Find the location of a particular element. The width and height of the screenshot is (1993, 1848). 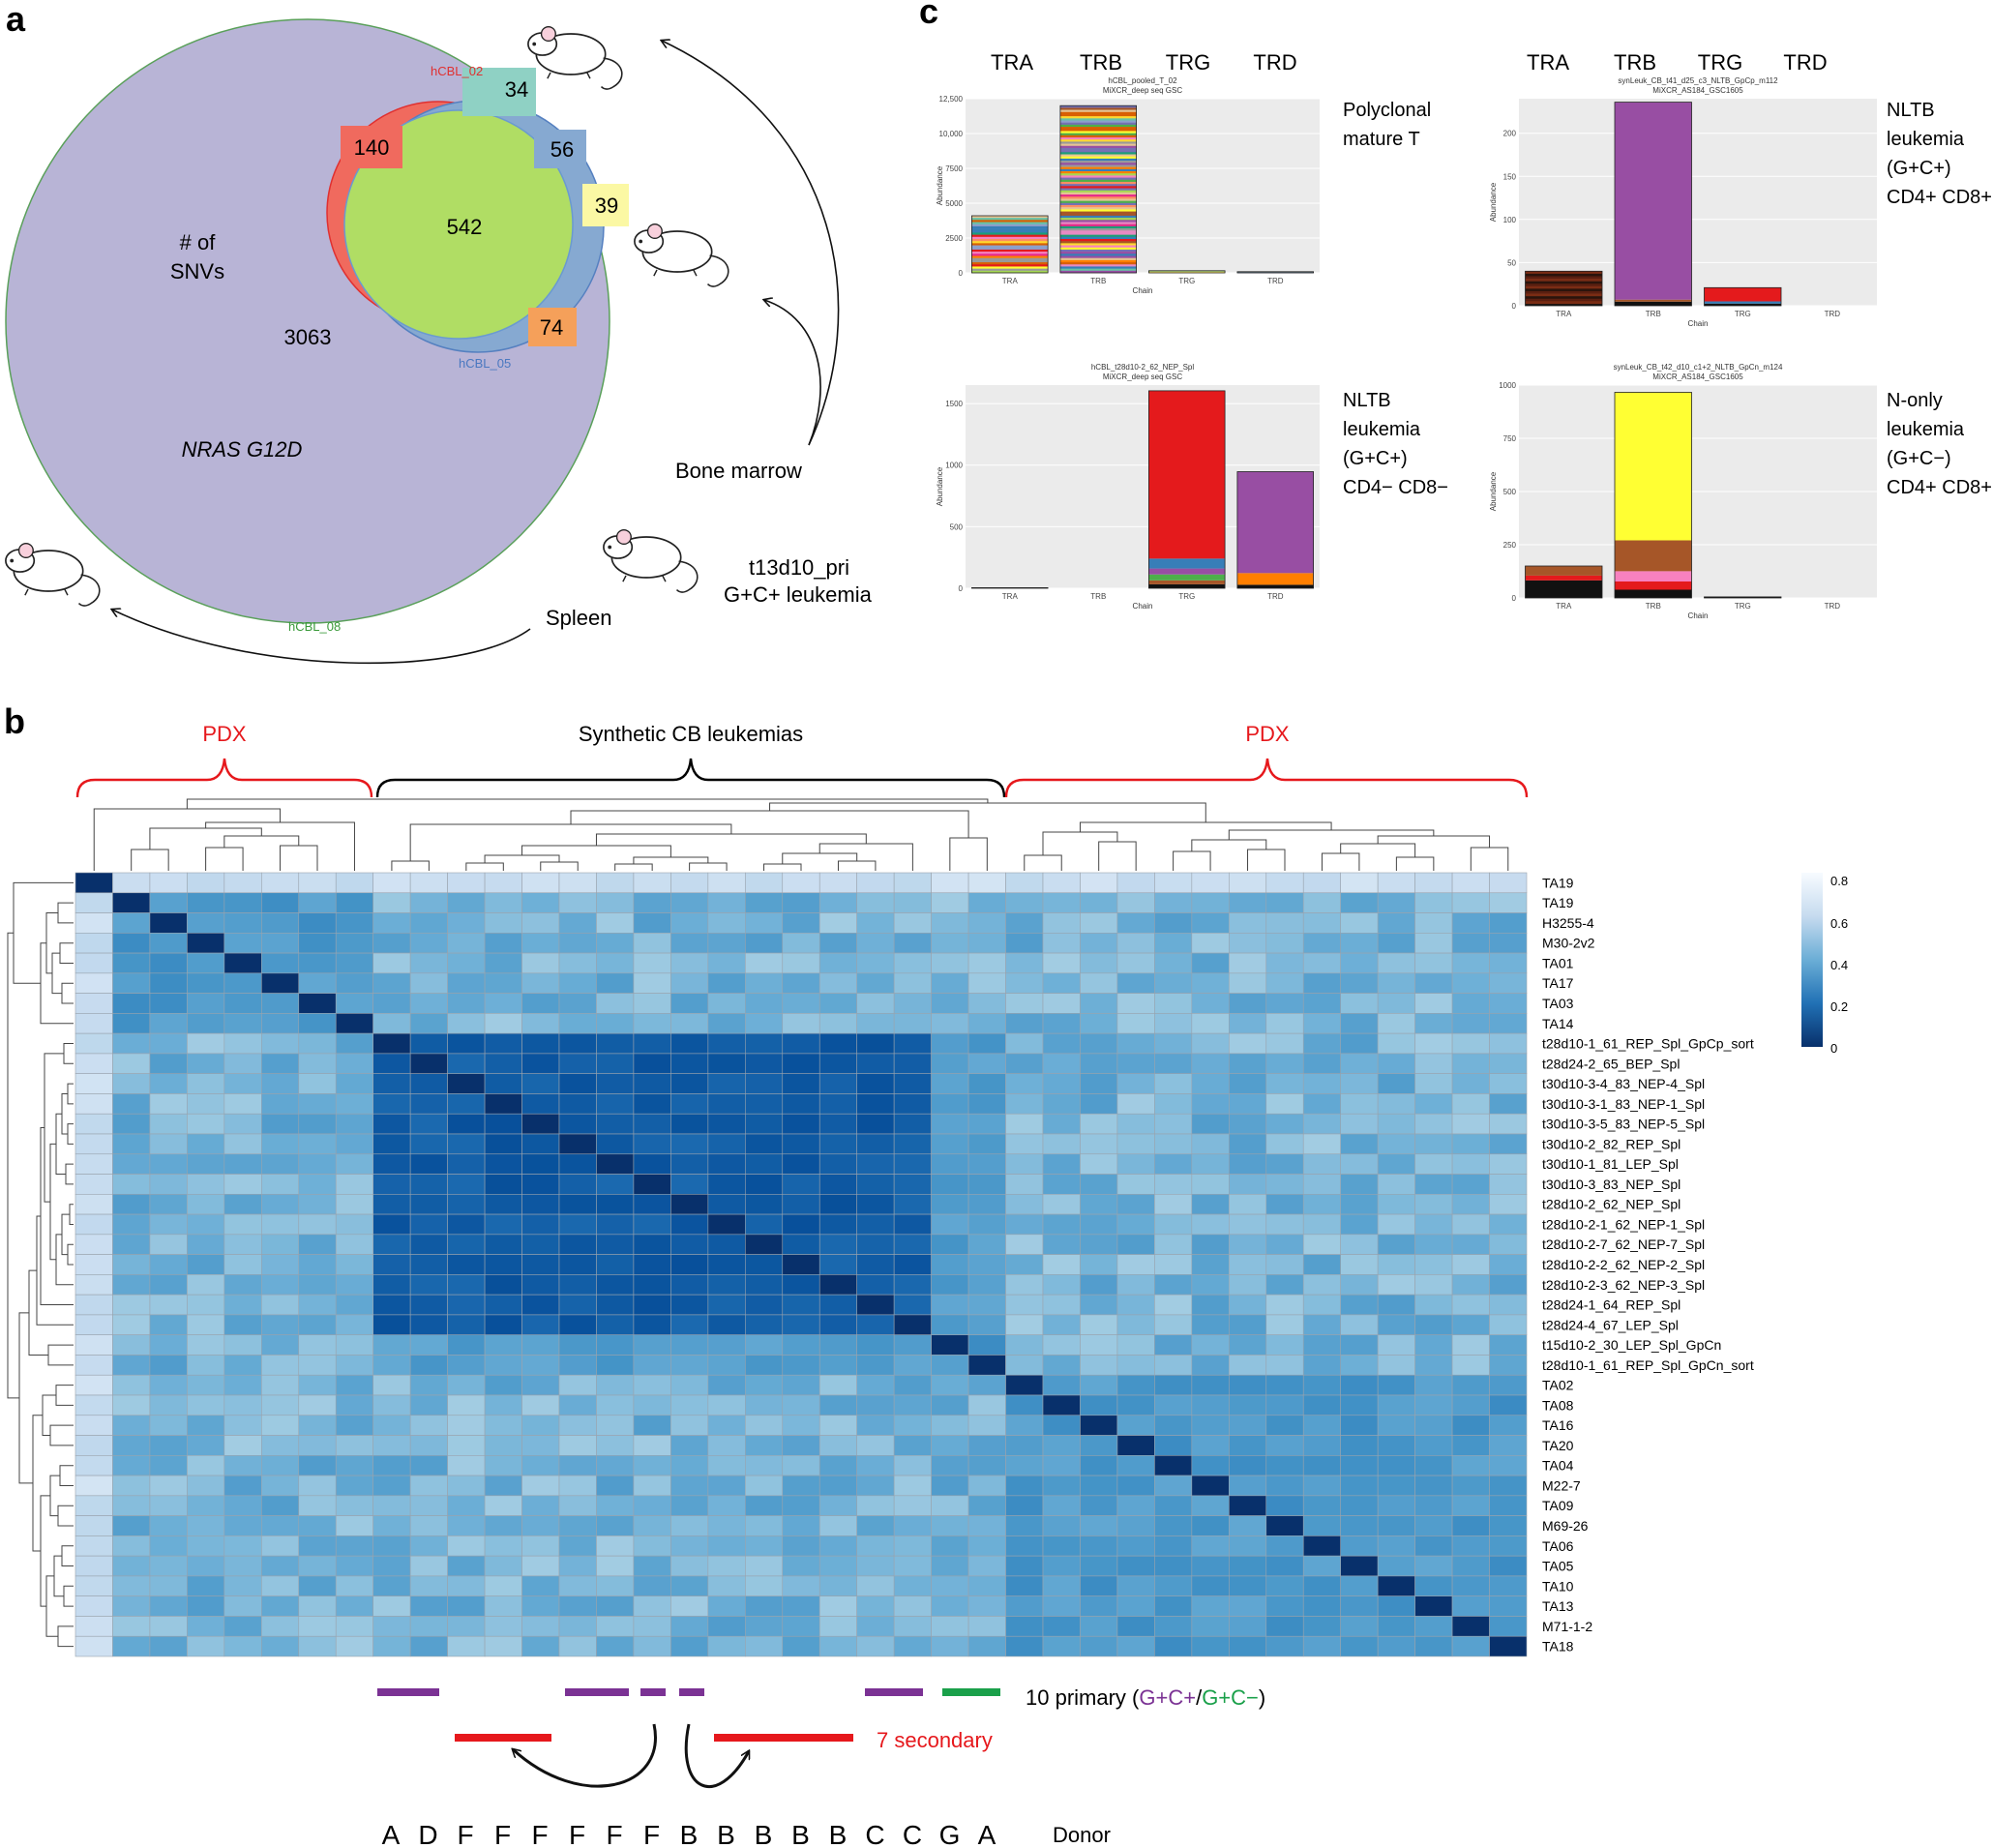

heatmap-row-label: t28d10-2-3_62_NEP-3_Spl is located at coordinates (1623, 1285).